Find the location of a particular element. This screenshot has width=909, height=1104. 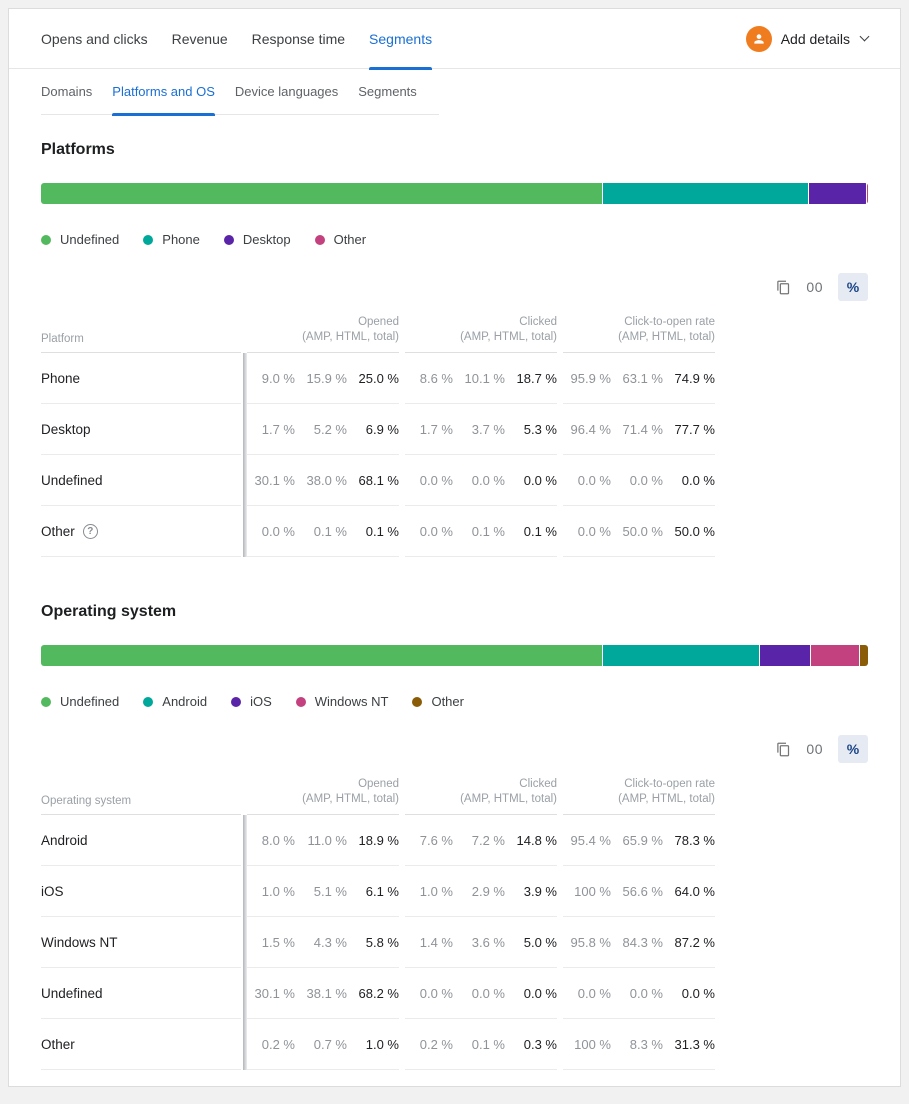

metric-value-total: 25.0 % is located at coordinates (378, 378).